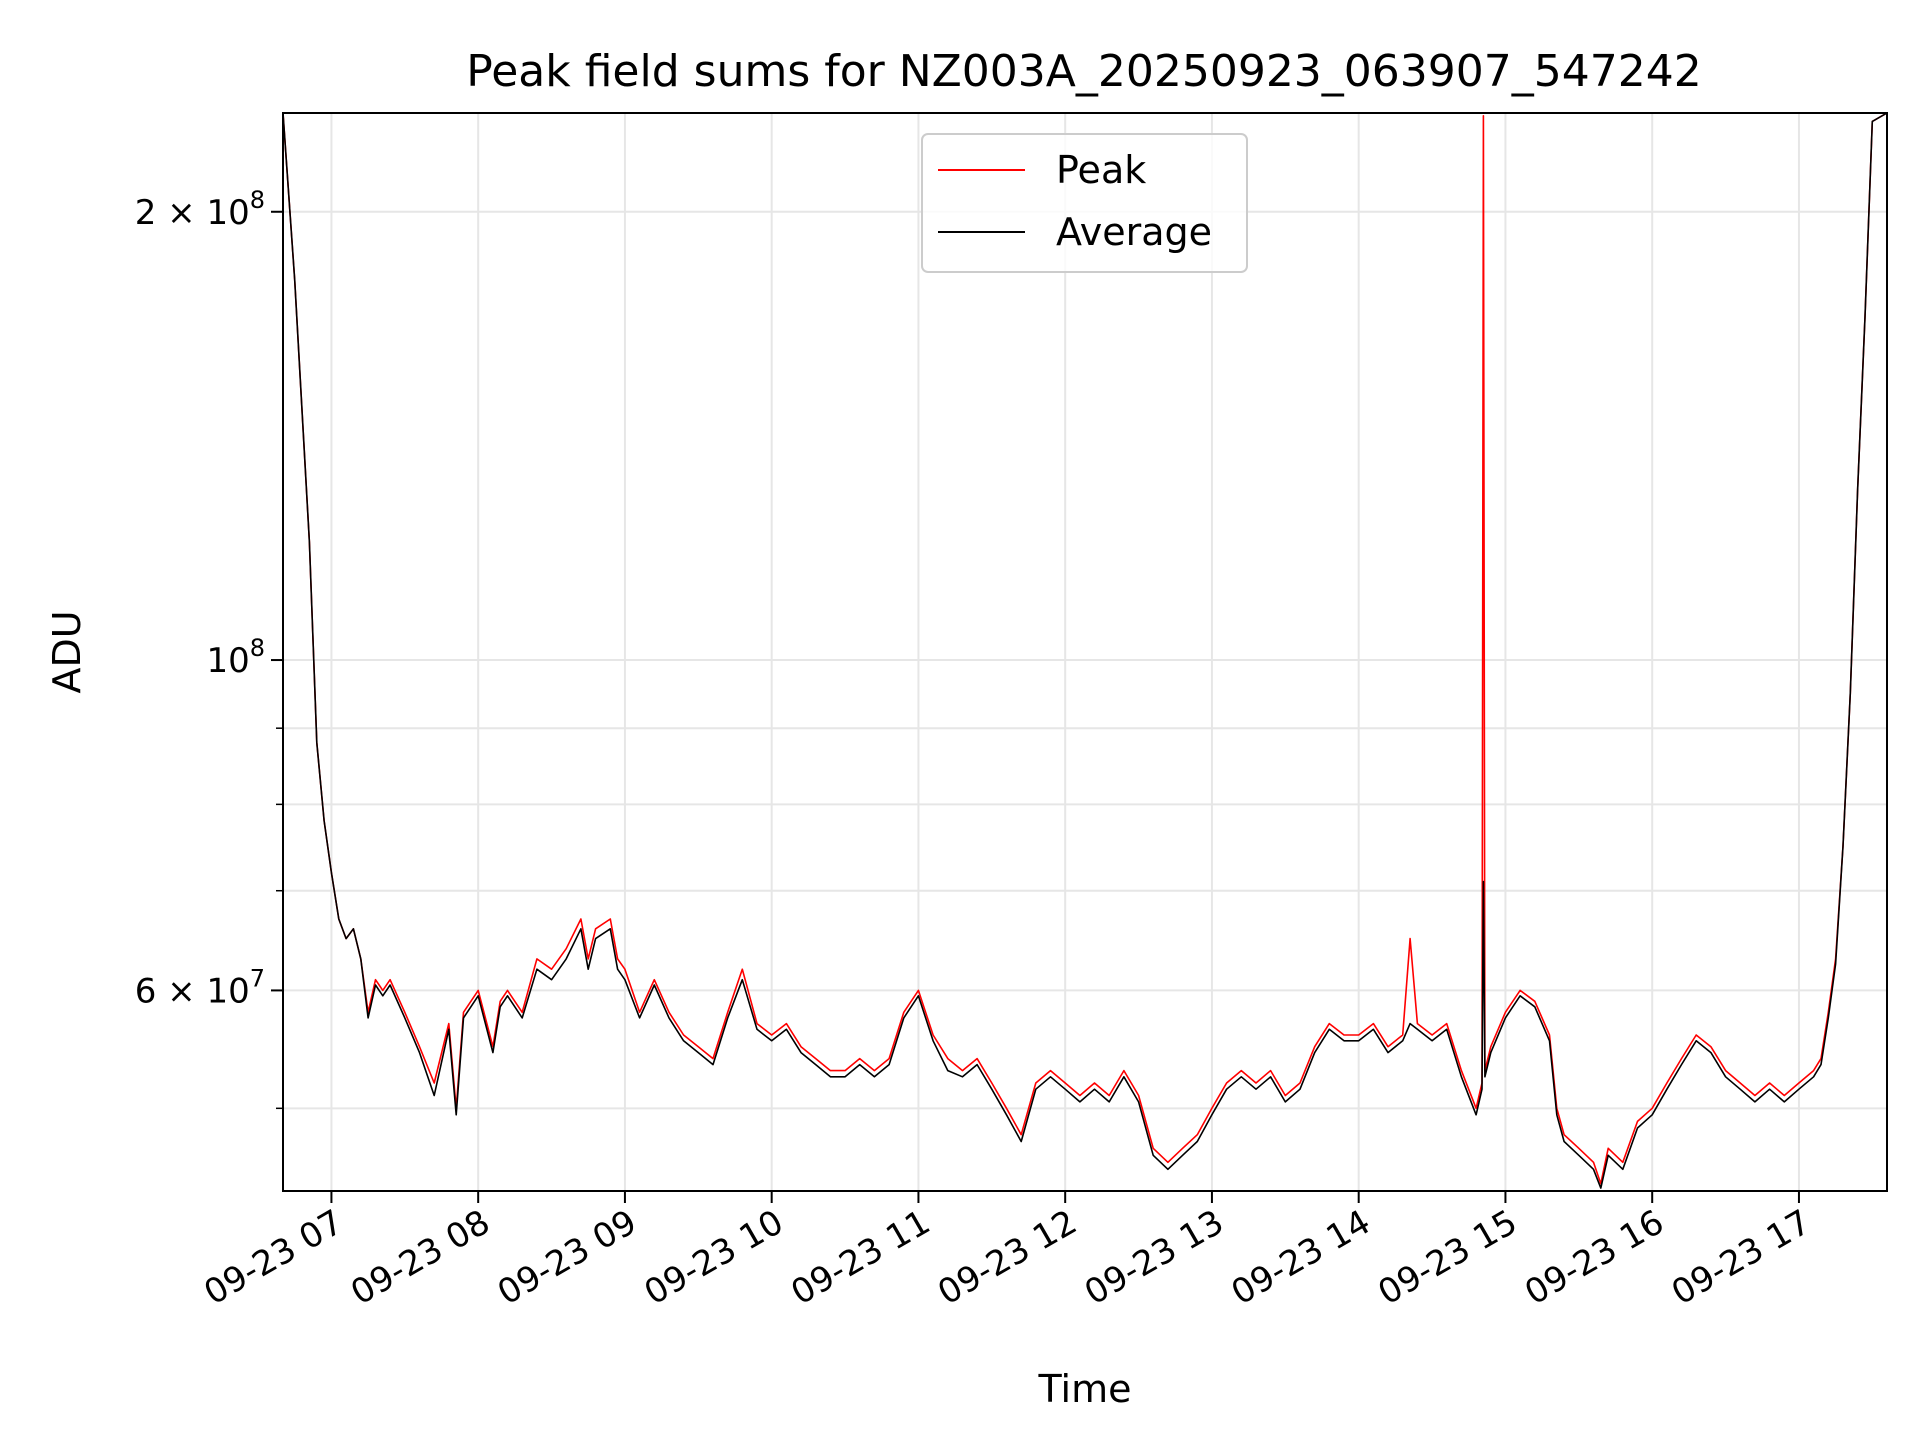  I want to click on y-tick-label: 6 × 107, so click(200, 987).